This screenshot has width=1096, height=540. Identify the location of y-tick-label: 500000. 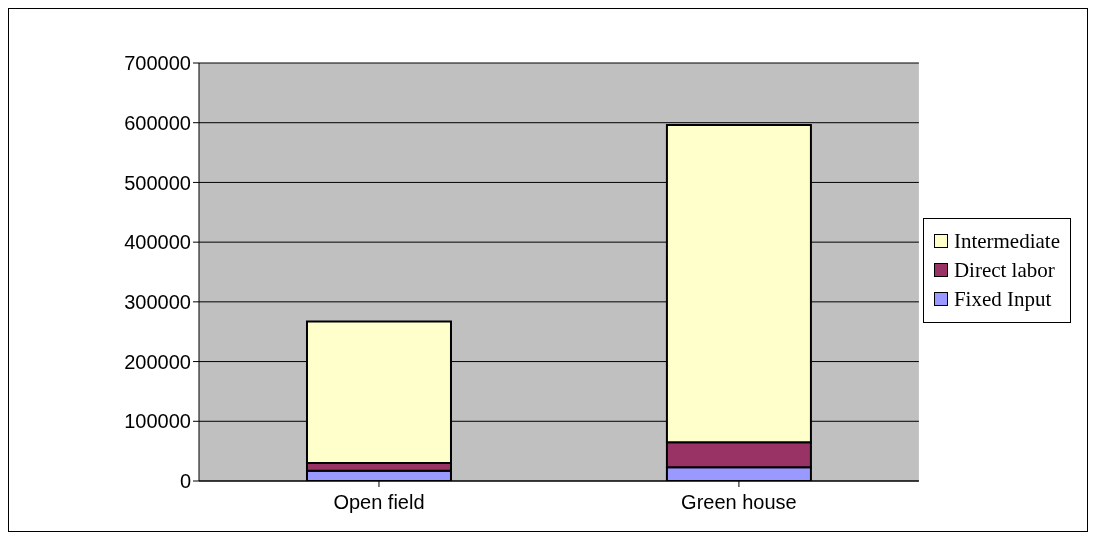
(157, 182).